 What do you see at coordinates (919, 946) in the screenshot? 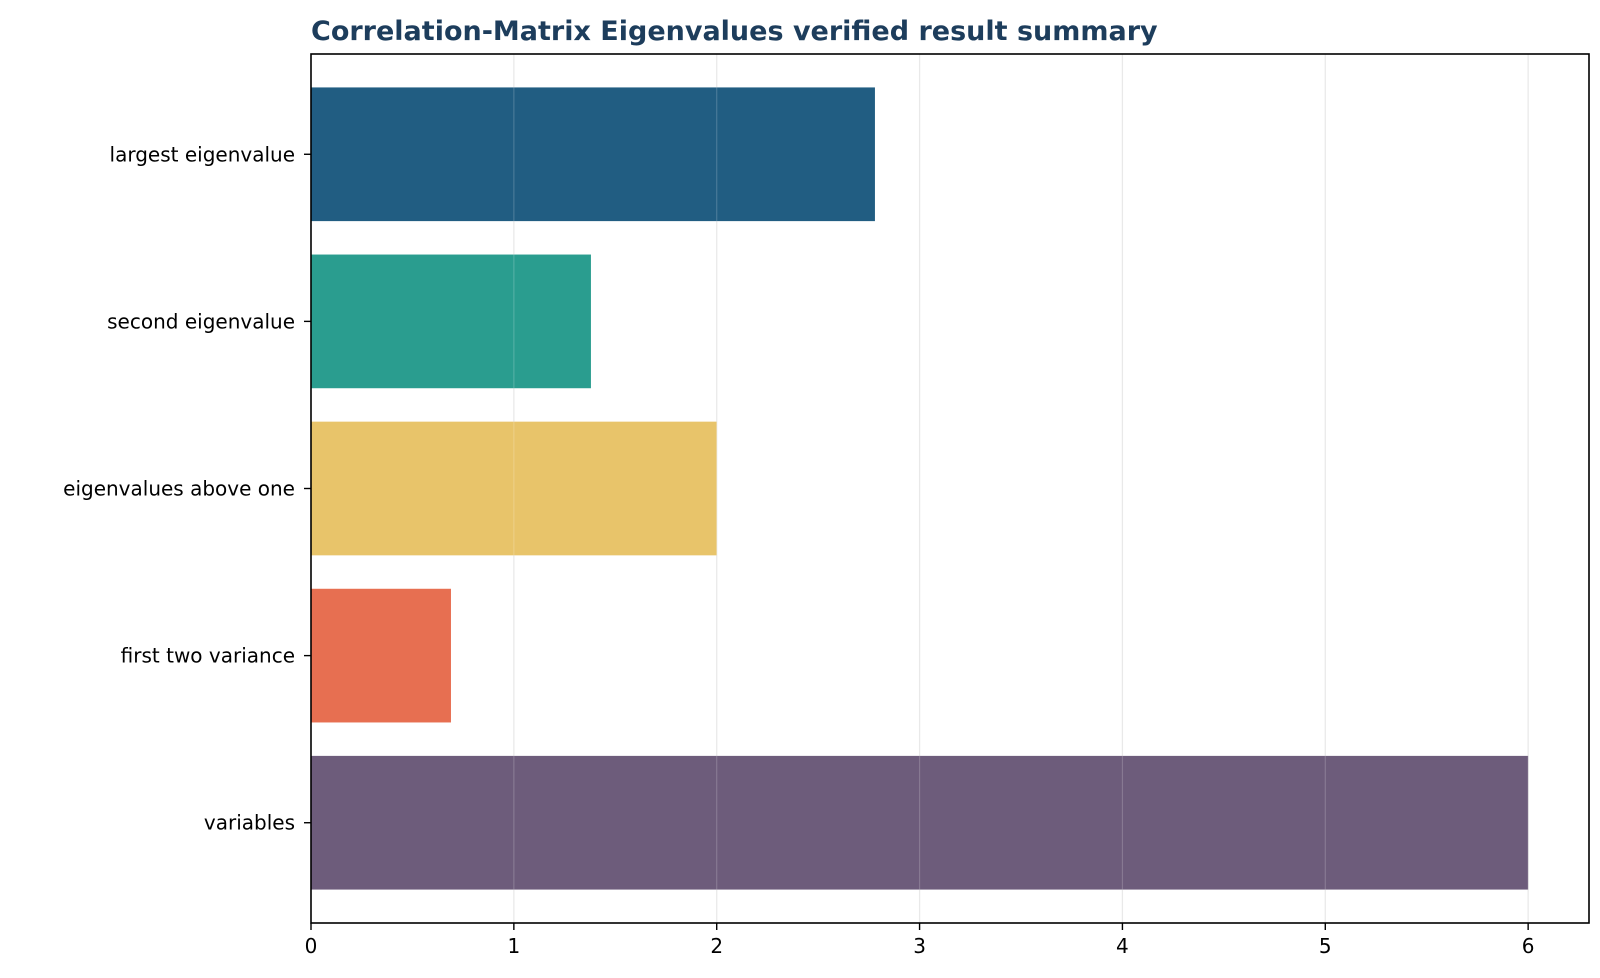
I see `x-tick-label: 3` at bounding box center [919, 946].